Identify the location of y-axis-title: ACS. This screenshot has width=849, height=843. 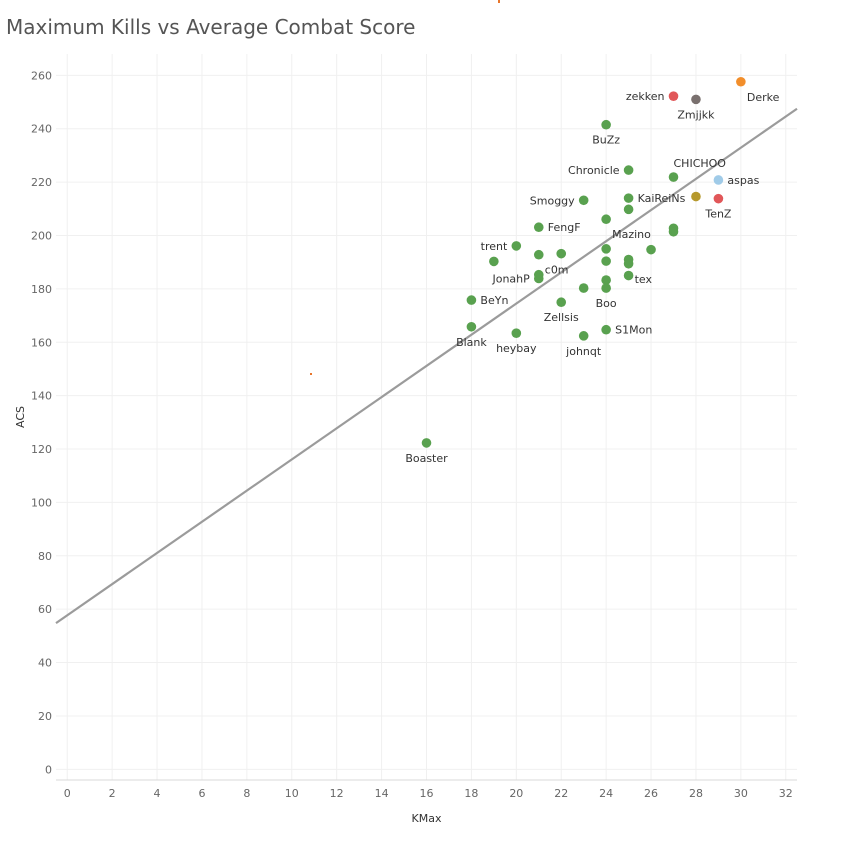
(20, 417).